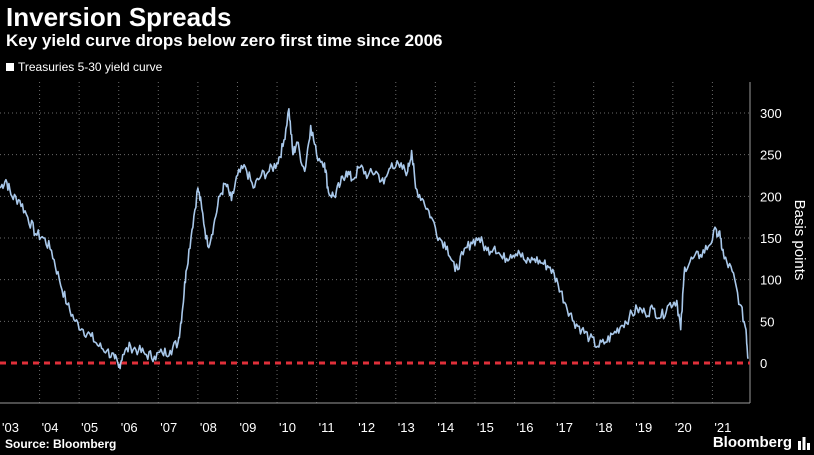 The height and width of the screenshot is (455, 814). What do you see at coordinates (799, 240) in the screenshot?
I see `y-axis-label: Basis points` at bounding box center [799, 240].